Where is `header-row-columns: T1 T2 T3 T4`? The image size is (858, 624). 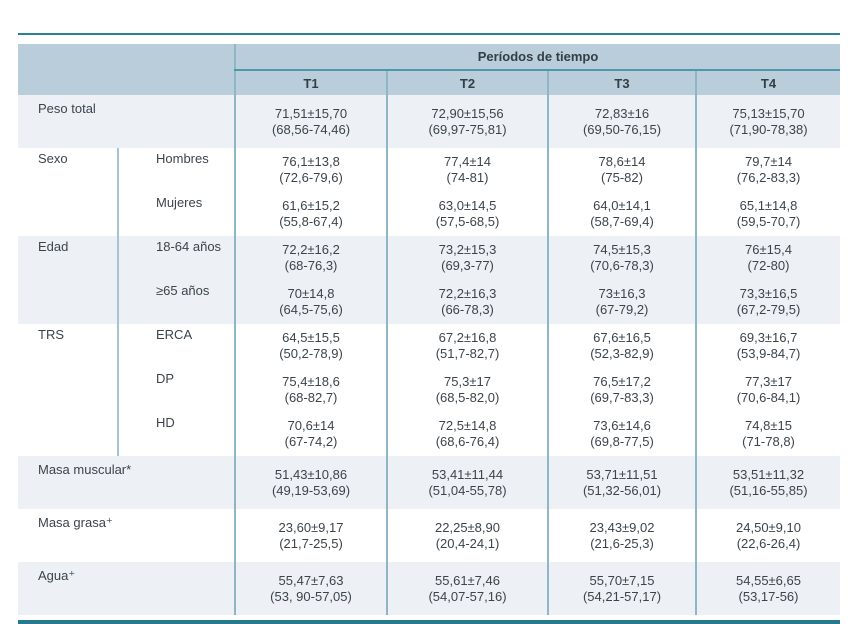
header-row-columns: T1 T2 T3 T4 is located at coordinates (429, 82).